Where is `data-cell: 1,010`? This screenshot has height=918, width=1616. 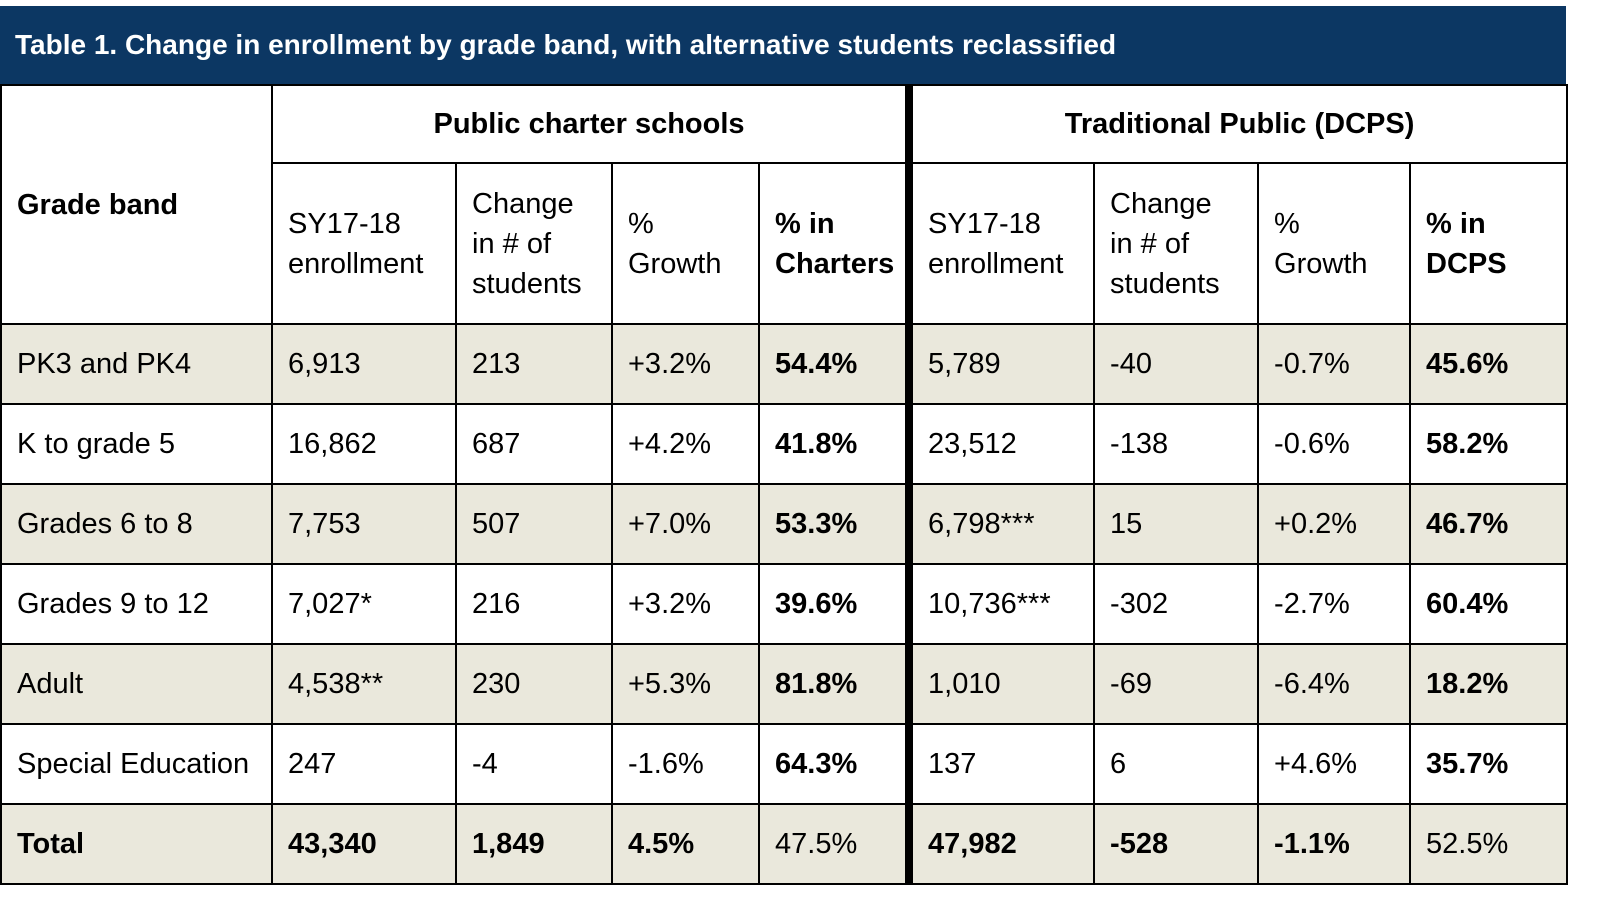 data-cell: 1,010 is located at coordinates (1000, 684).